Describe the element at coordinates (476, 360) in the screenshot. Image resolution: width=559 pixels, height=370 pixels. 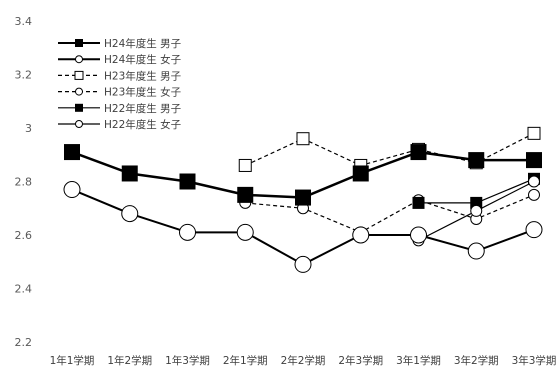
I see `x-tick-label: 3年2学期` at that location.